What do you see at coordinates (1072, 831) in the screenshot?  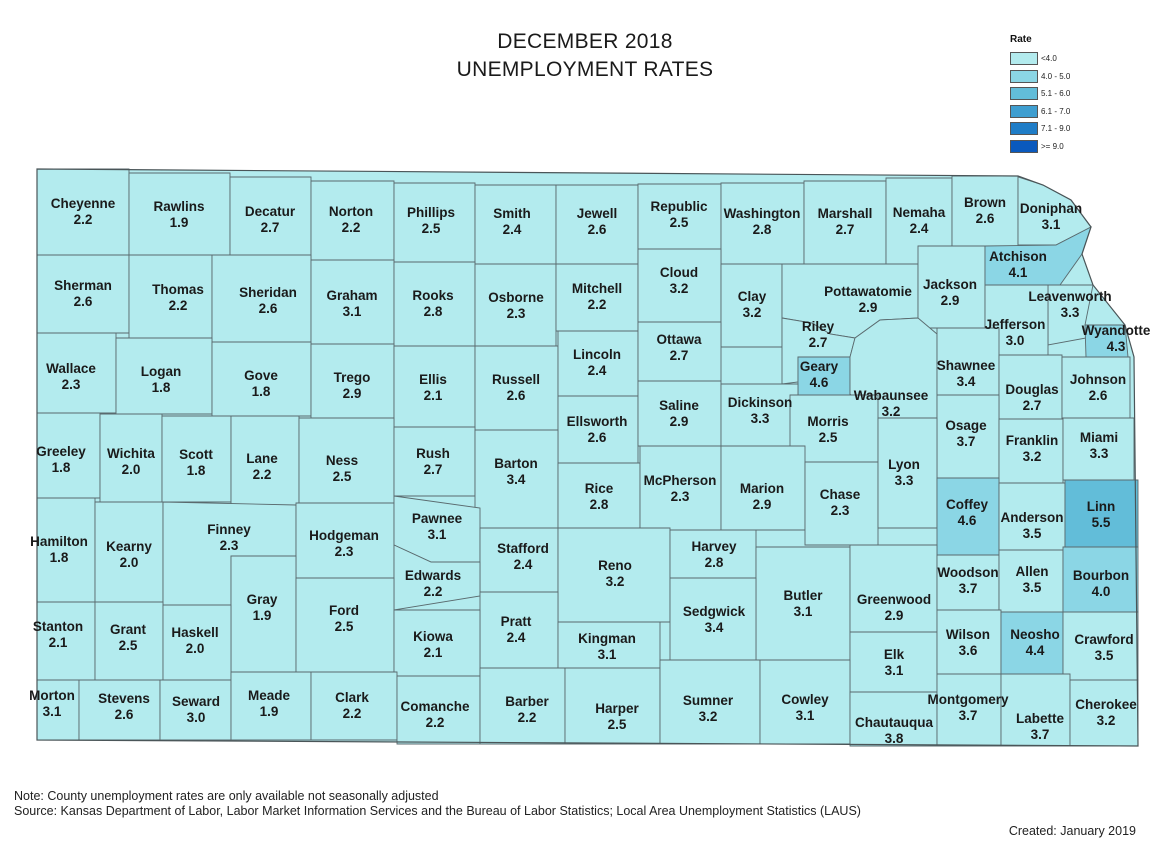 I see `created-date: Created: January 2019` at bounding box center [1072, 831].